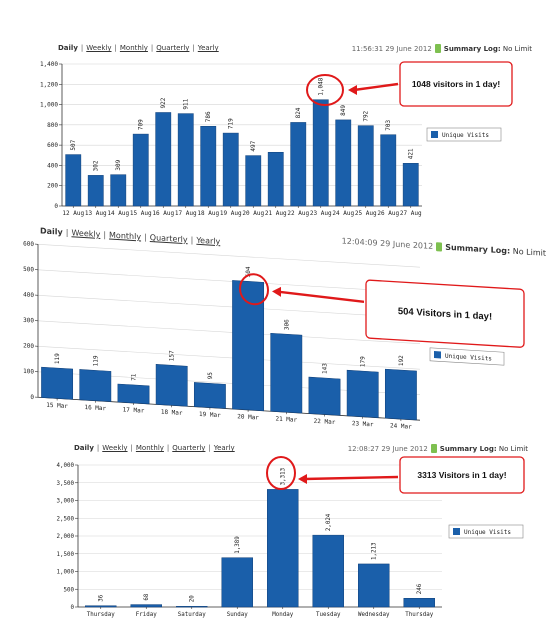 The height and width of the screenshot is (631, 554). I want to click on value-label: 507, so click(73, 144).